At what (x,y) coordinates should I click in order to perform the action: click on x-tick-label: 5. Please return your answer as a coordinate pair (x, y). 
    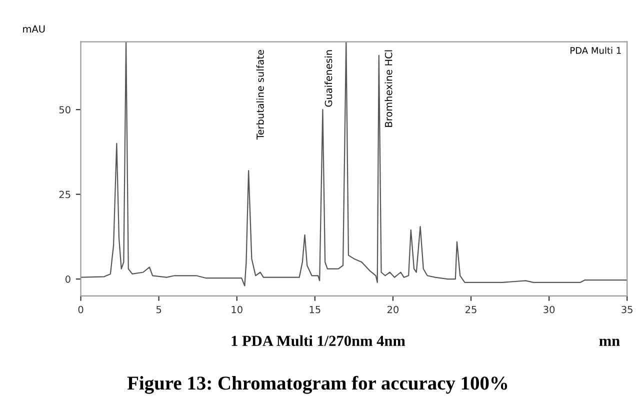
    Looking at the image, I should click on (159, 310).